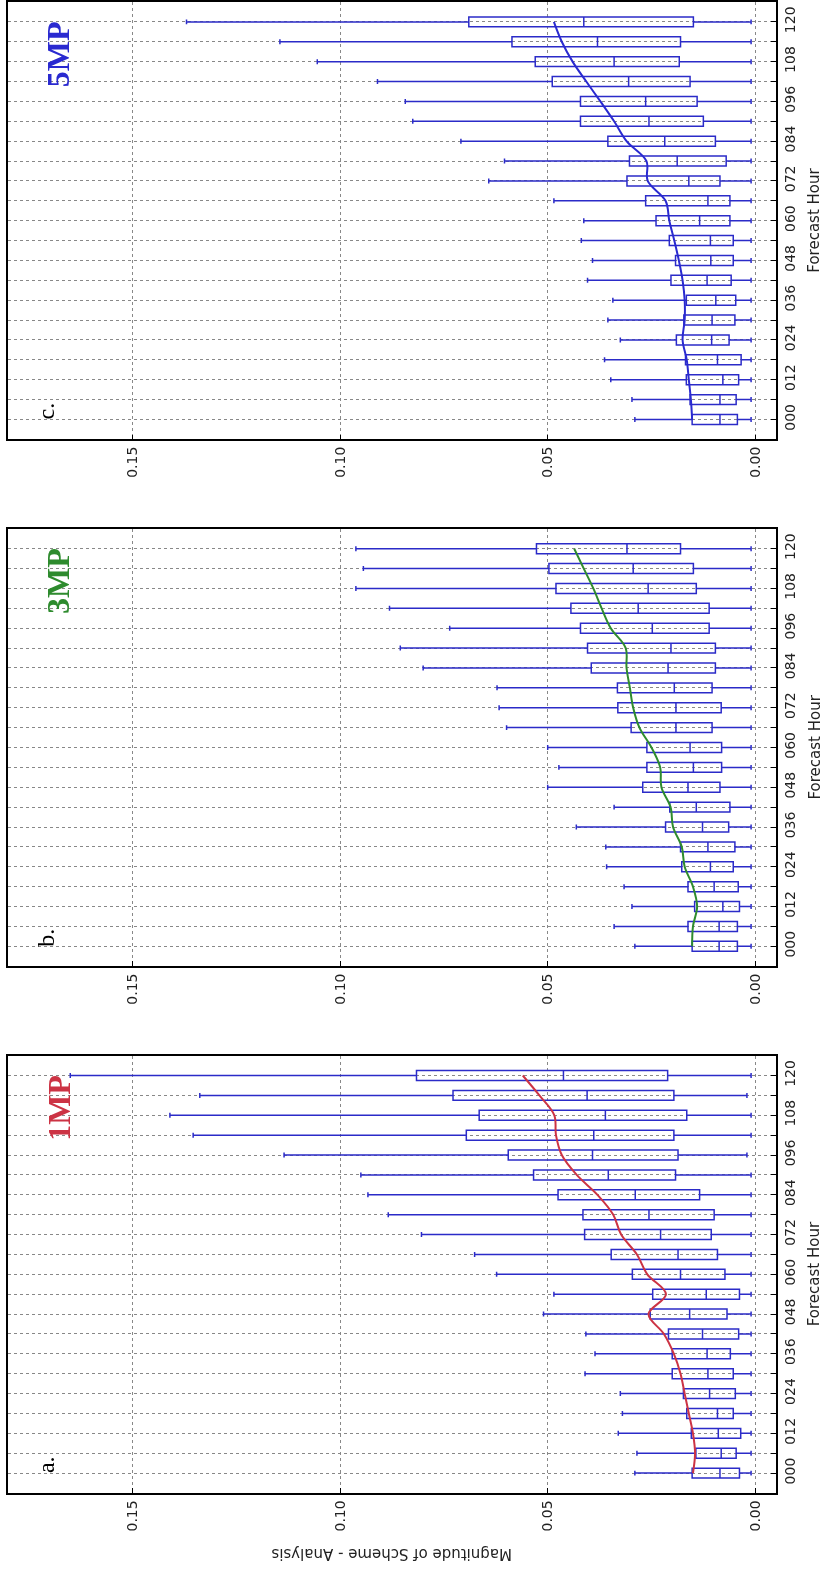 Image resolution: width=822 pixels, height=1571 pixels. What do you see at coordinates (58, 1108) in the screenshot?
I see `annotation: 1MP` at bounding box center [58, 1108].